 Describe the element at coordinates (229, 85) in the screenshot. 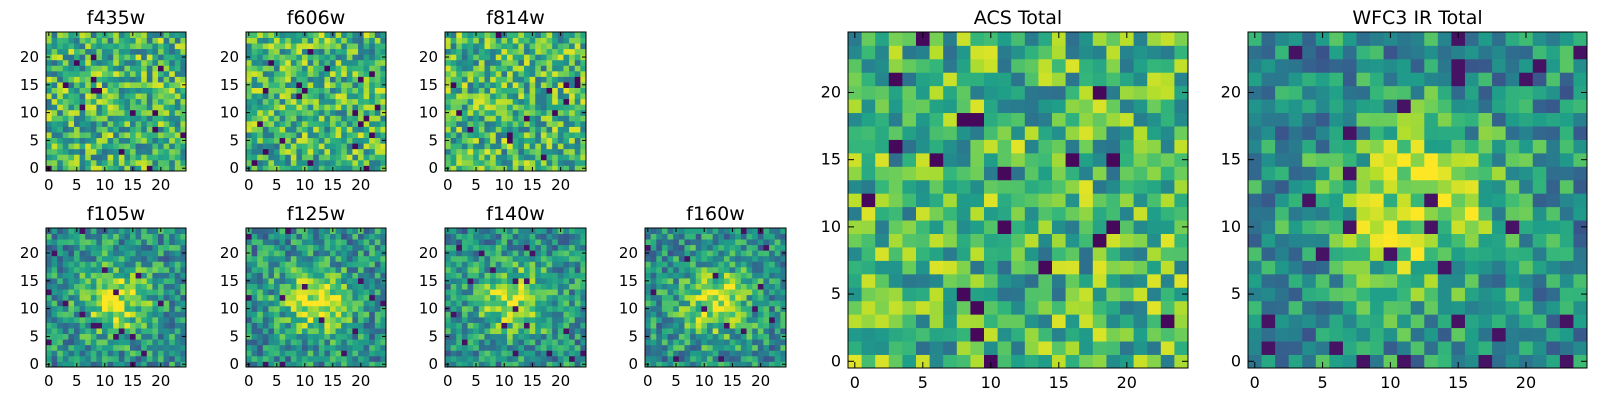

I see `y-tick-label: 15` at that location.